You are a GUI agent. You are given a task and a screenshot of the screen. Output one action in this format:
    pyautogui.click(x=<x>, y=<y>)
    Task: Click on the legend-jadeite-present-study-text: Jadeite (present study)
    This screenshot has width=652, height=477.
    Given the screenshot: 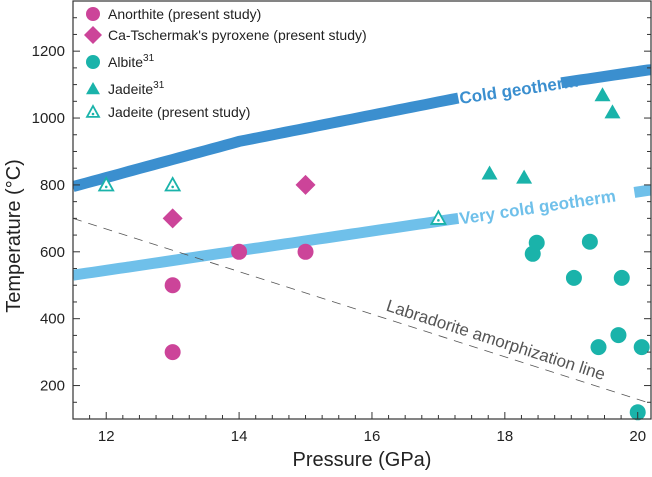 What is the action you would take?
    pyautogui.click(x=179, y=112)
    